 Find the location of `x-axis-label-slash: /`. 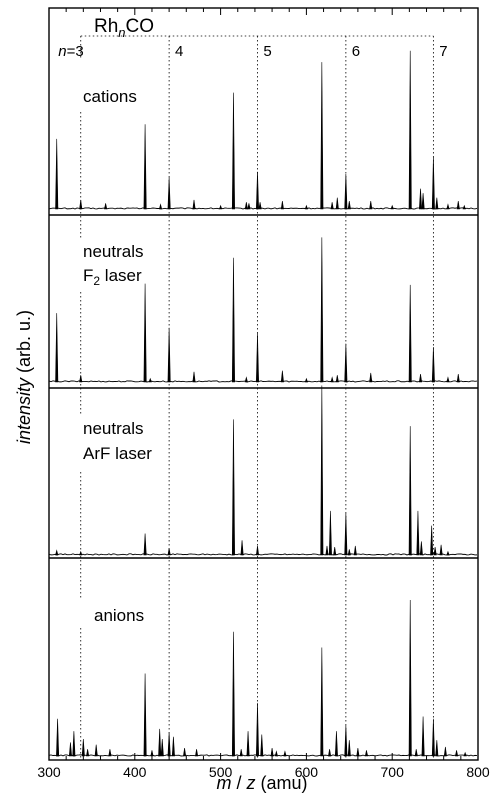

x-axis-label-slash: / is located at coordinates (238, 783).